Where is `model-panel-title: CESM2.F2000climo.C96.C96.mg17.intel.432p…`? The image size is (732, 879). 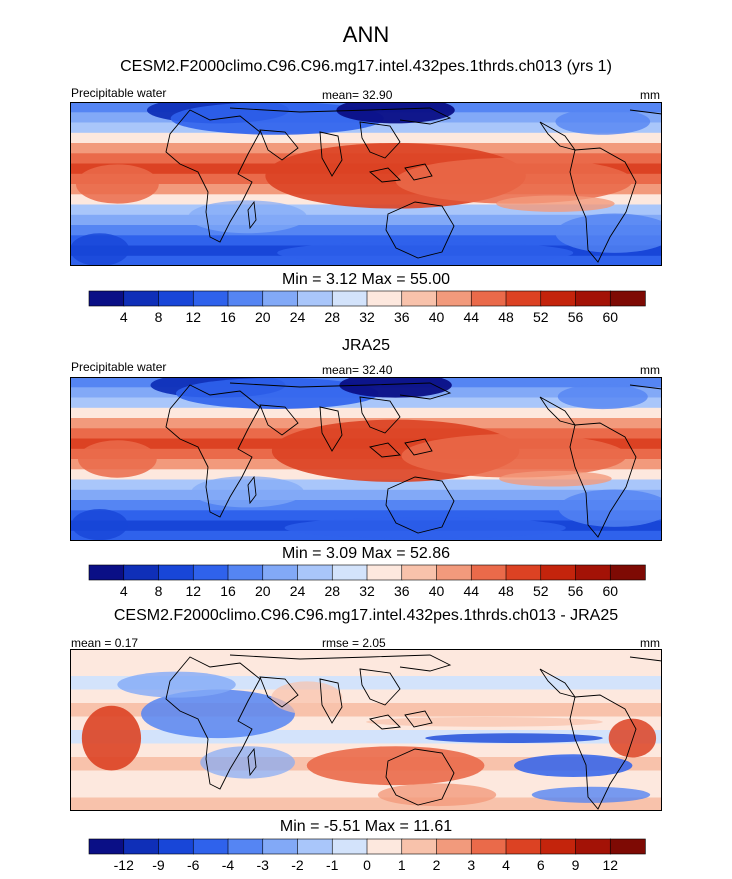 model-panel-title: CESM2.F2000climo.C96.C96.mg17.intel.432p… is located at coordinates (366, 66).